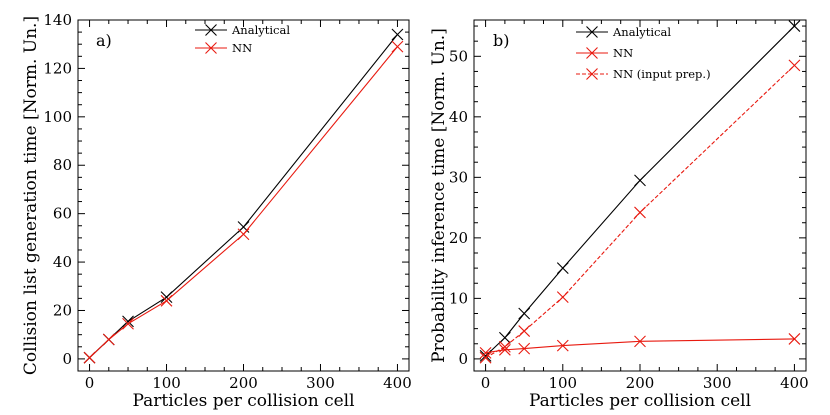 The image size is (830, 415). What do you see at coordinates (458, 177) in the screenshot?
I see `y-tick-label: 30` at bounding box center [458, 177].